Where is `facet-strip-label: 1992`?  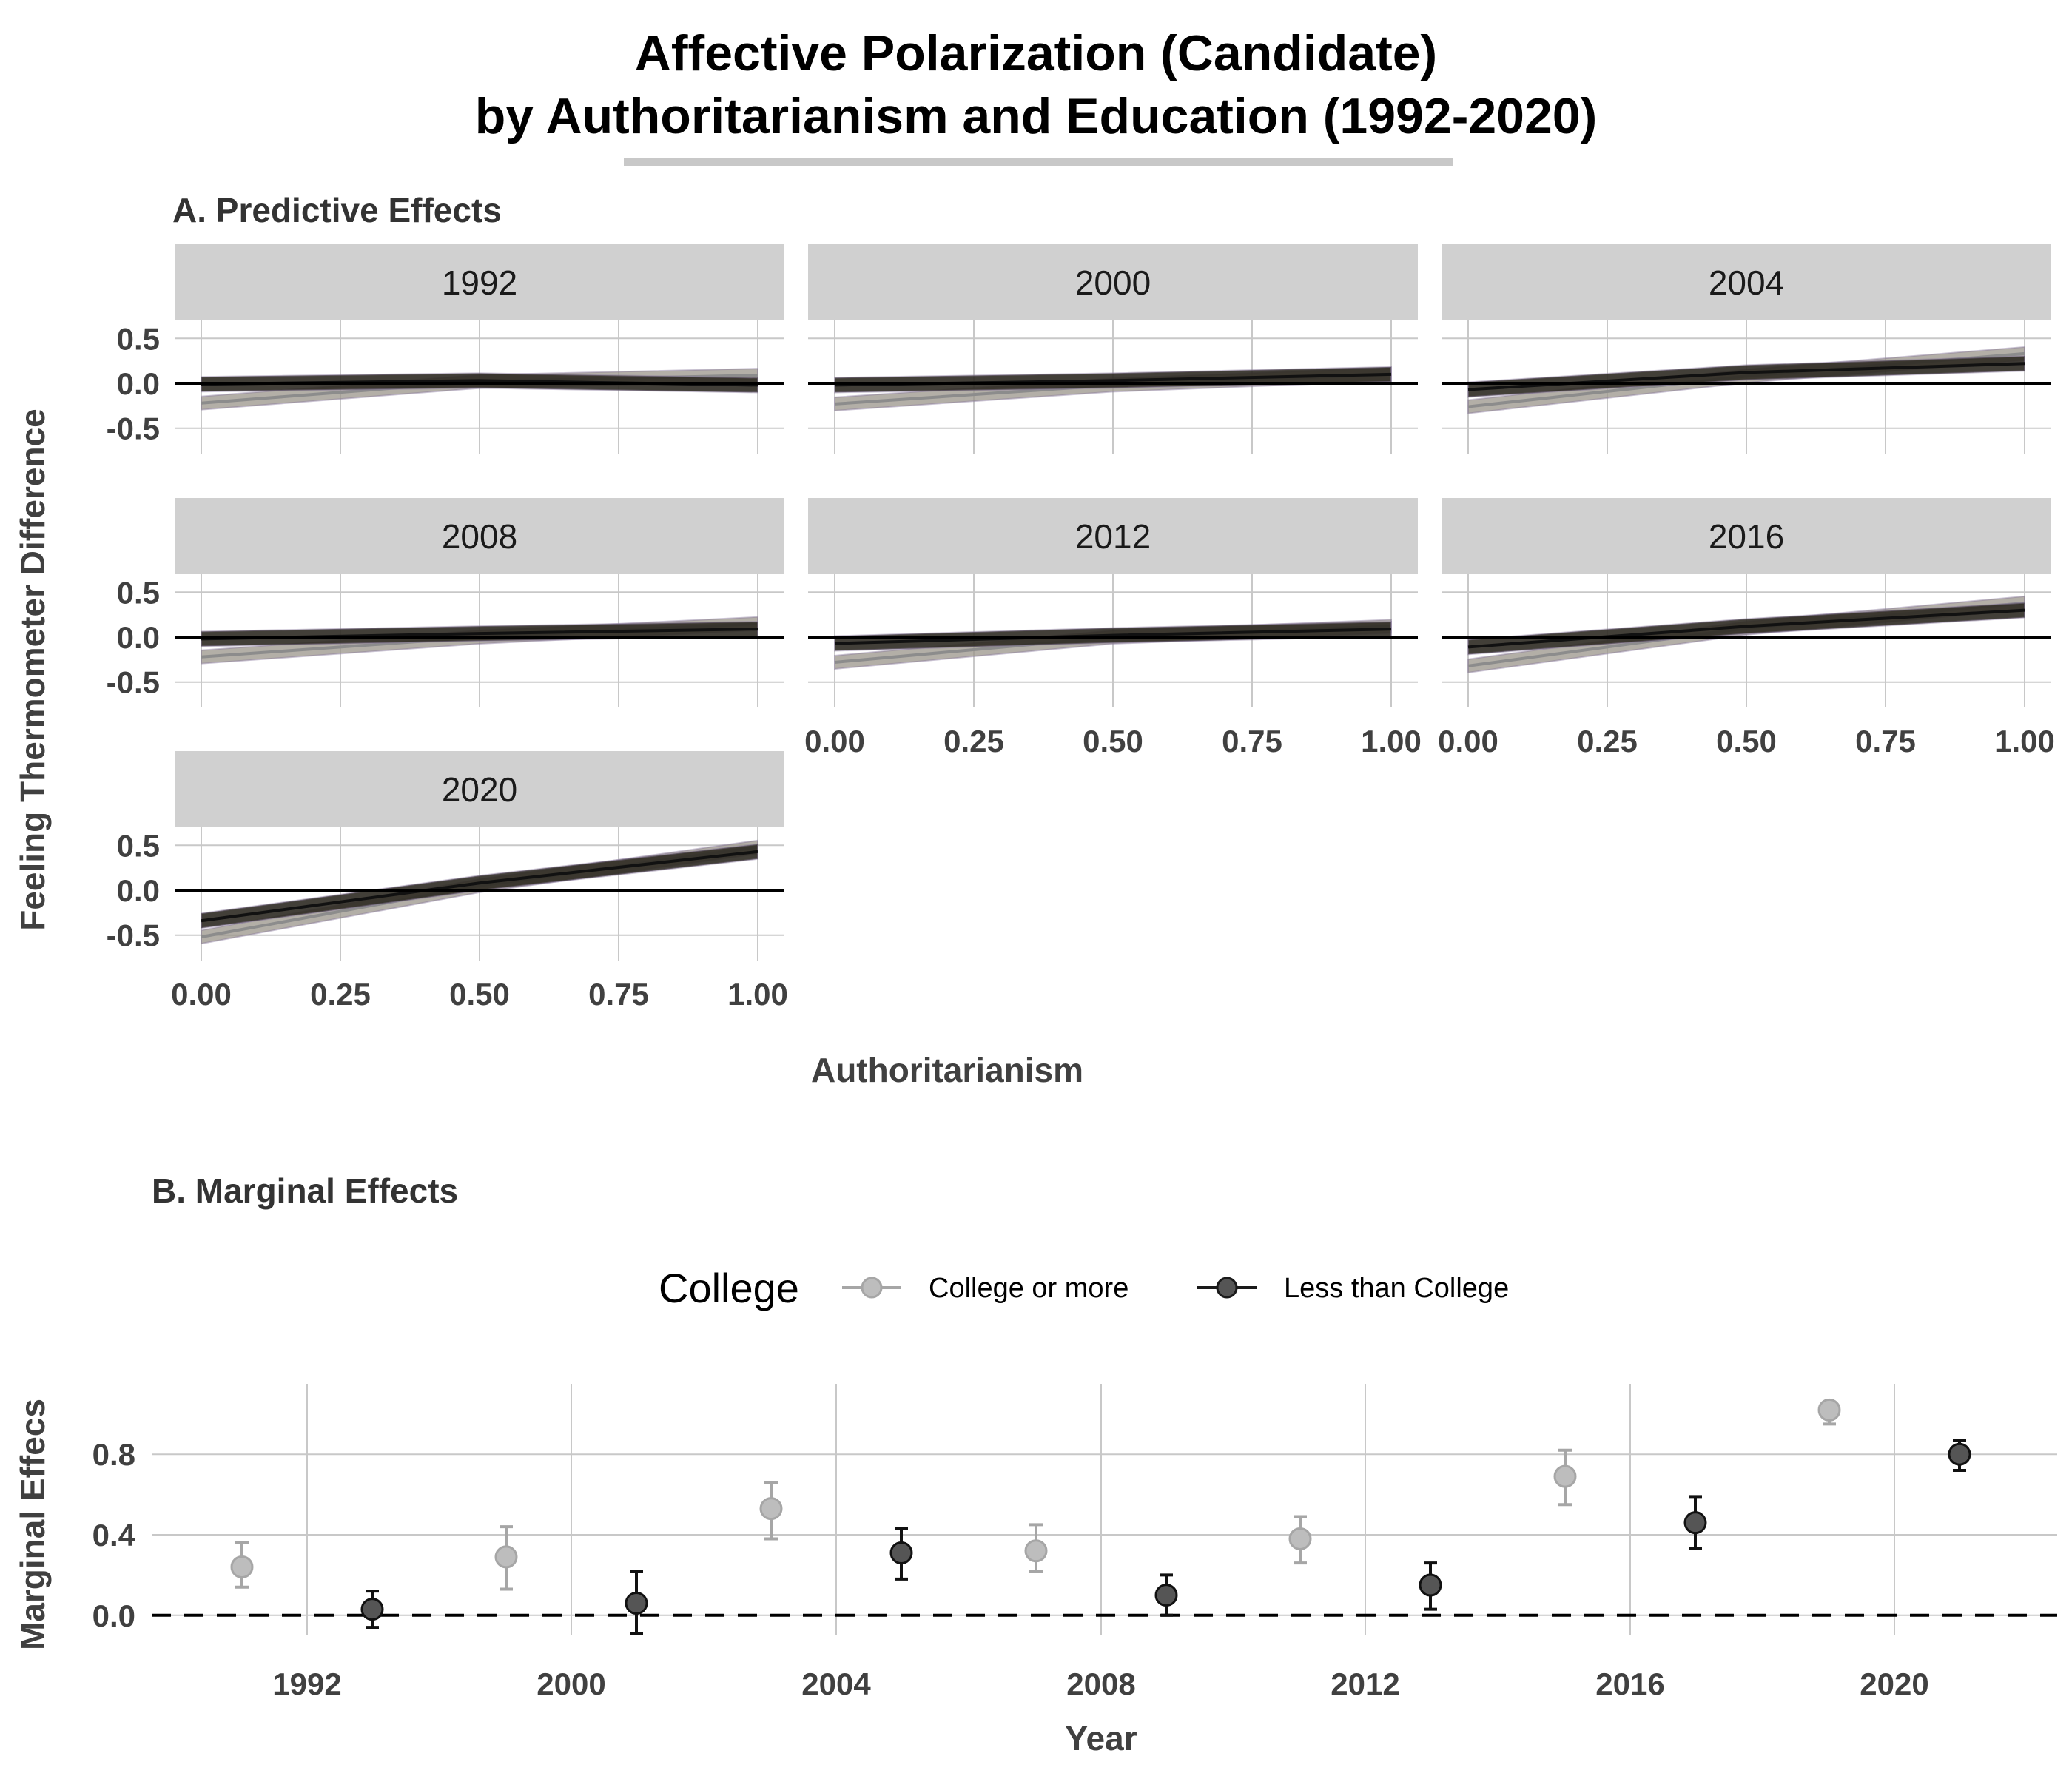
facet-strip-label: 1992 is located at coordinates (479, 282).